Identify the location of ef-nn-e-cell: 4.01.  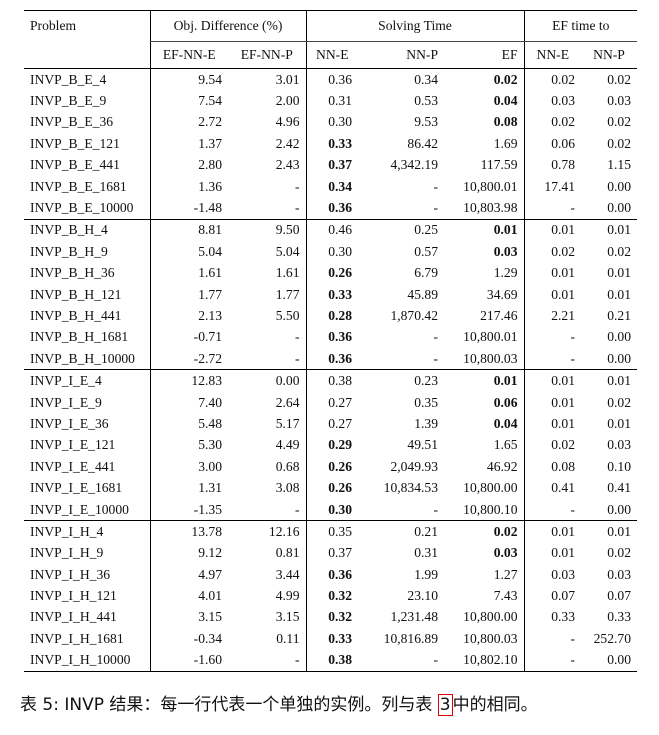
(188, 596).